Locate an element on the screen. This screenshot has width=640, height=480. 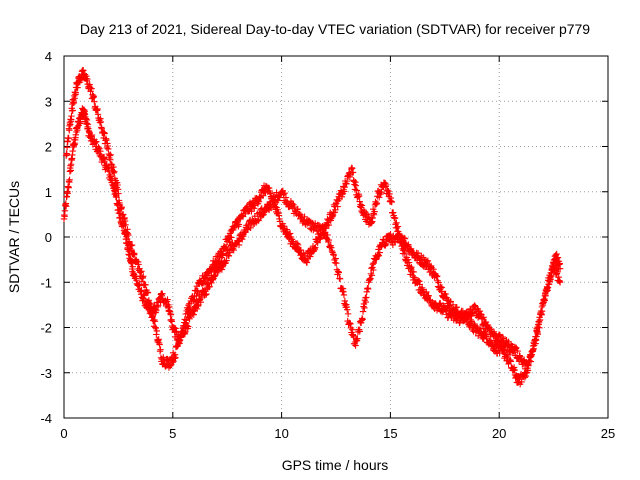
x-tick-label: 10 is located at coordinates (281, 433).